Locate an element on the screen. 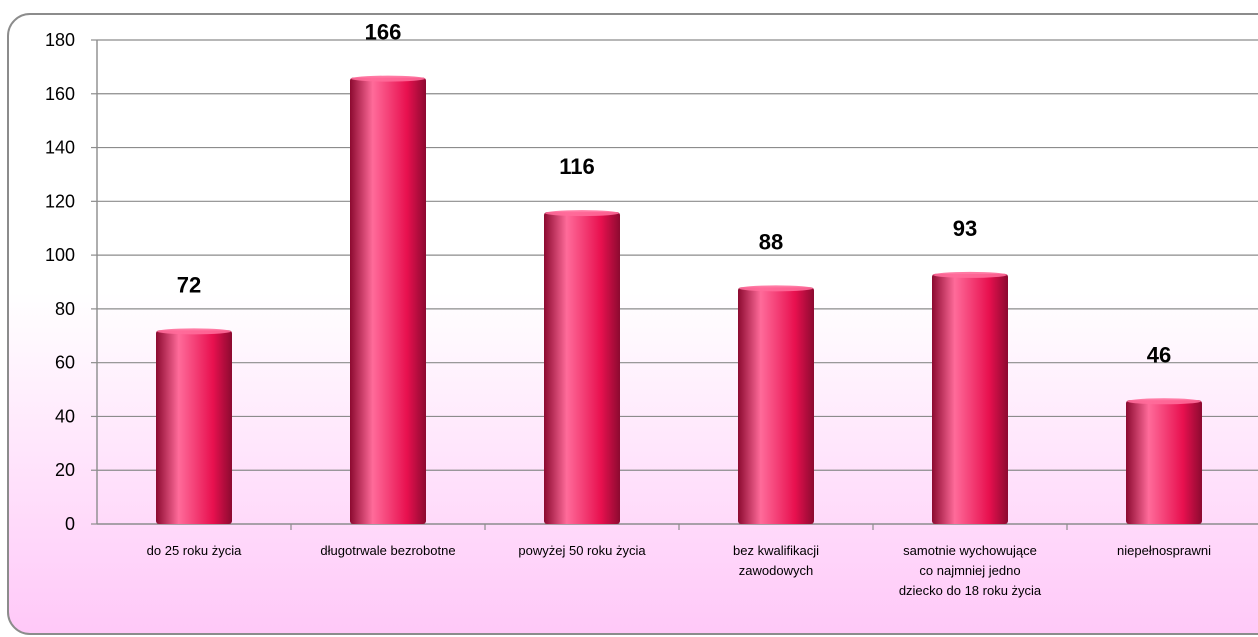  x-category-label: długotrwale bezrobotne is located at coordinates (387, 550).